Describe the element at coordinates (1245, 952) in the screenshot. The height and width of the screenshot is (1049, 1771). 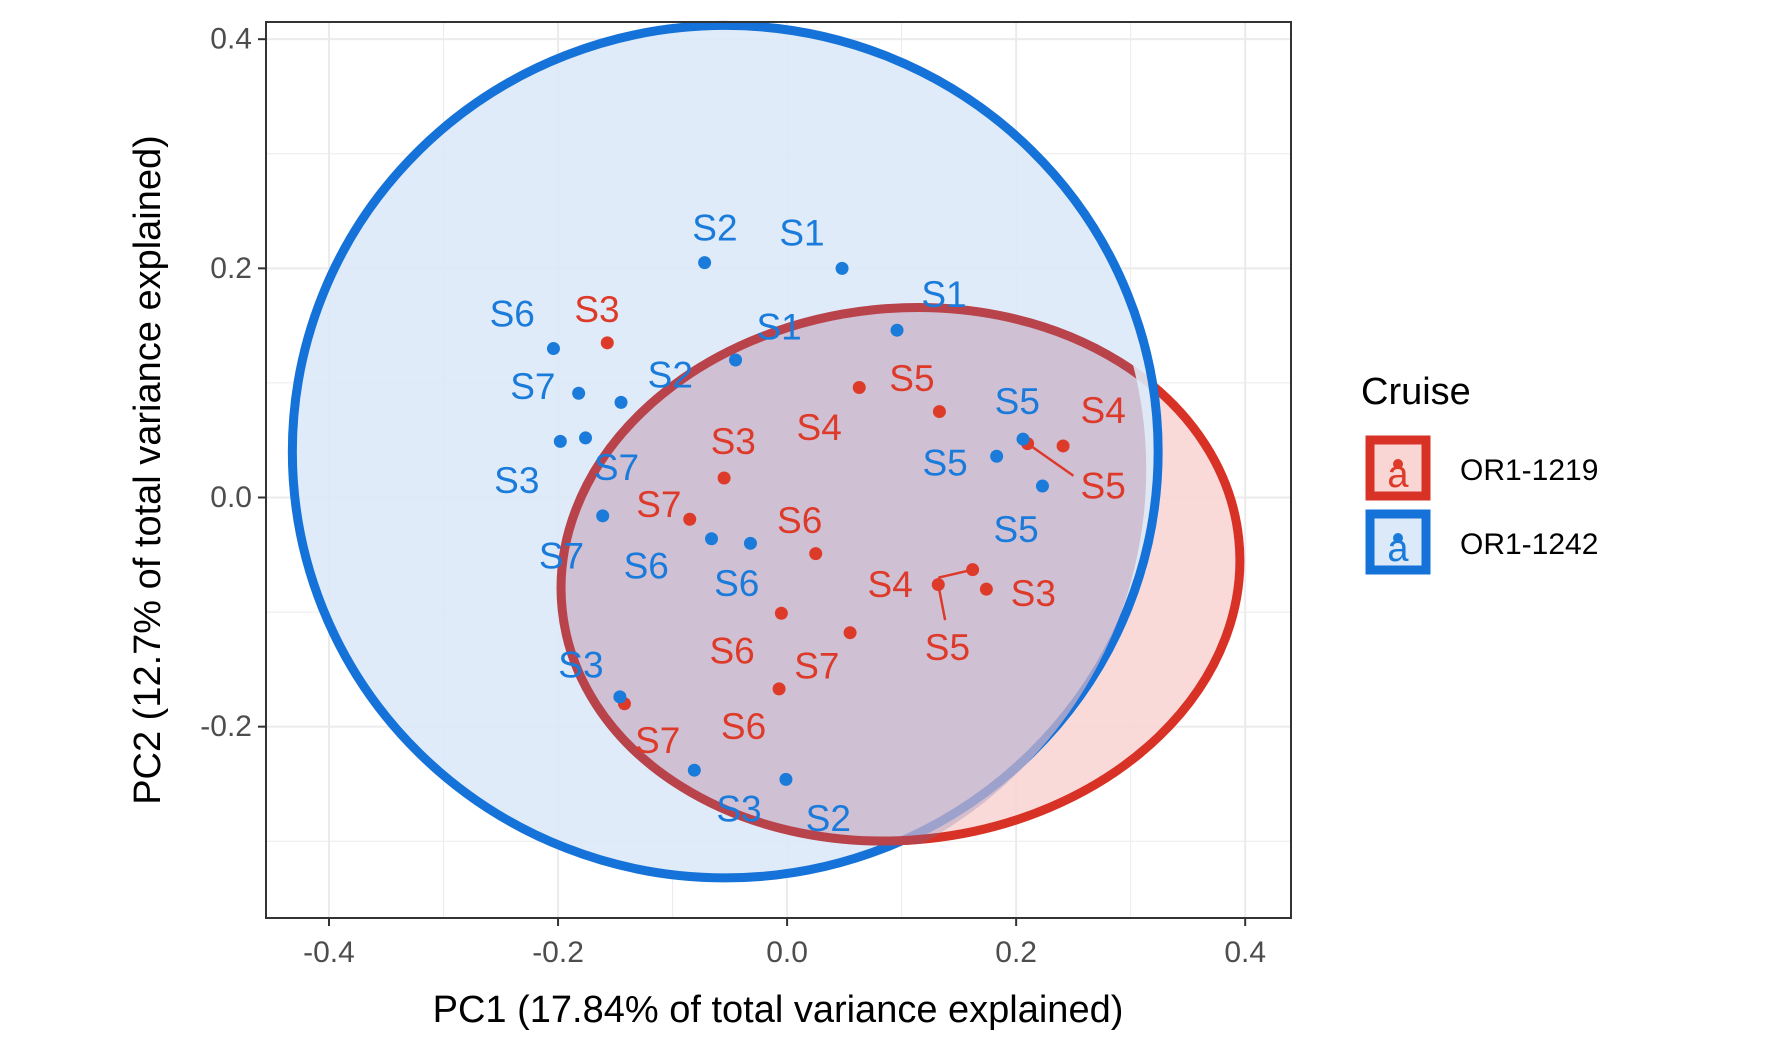
I see `x-tick-label: 0.4` at that location.